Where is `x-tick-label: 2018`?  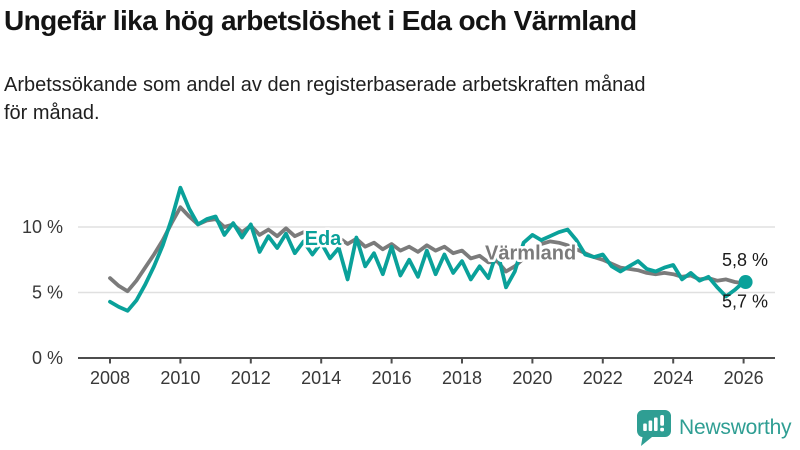 x-tick-label: 2018 is located at coordinates (462, 378).